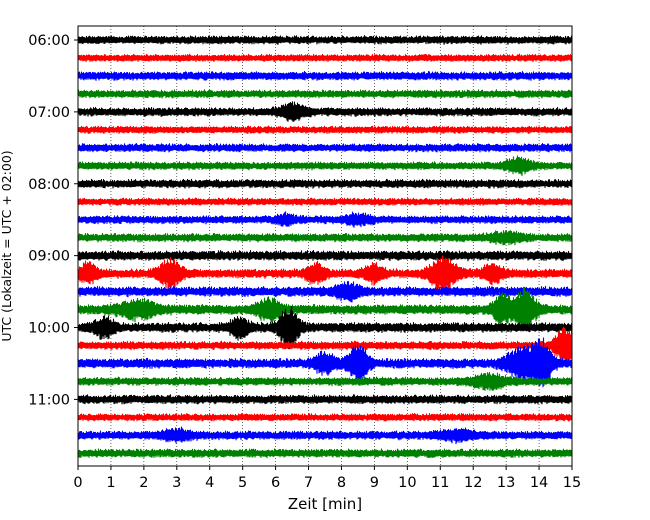 The width and height of the screenshot is (650, 520). I want to click on x-tick-label: 6, so click(275, 483).